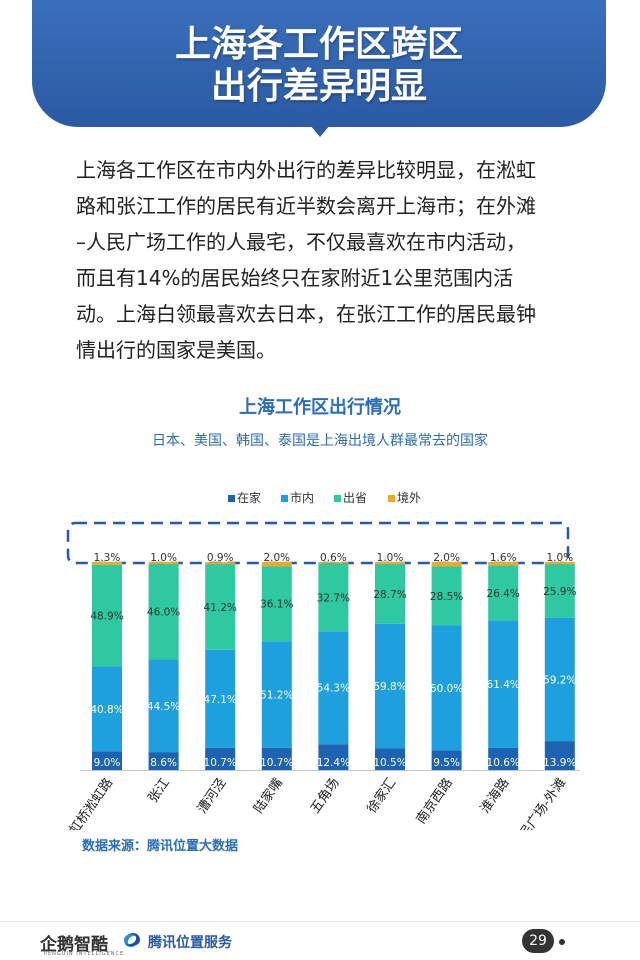  I want to click on intro-line: 情出行的国家是美国。, so click(176, 350).